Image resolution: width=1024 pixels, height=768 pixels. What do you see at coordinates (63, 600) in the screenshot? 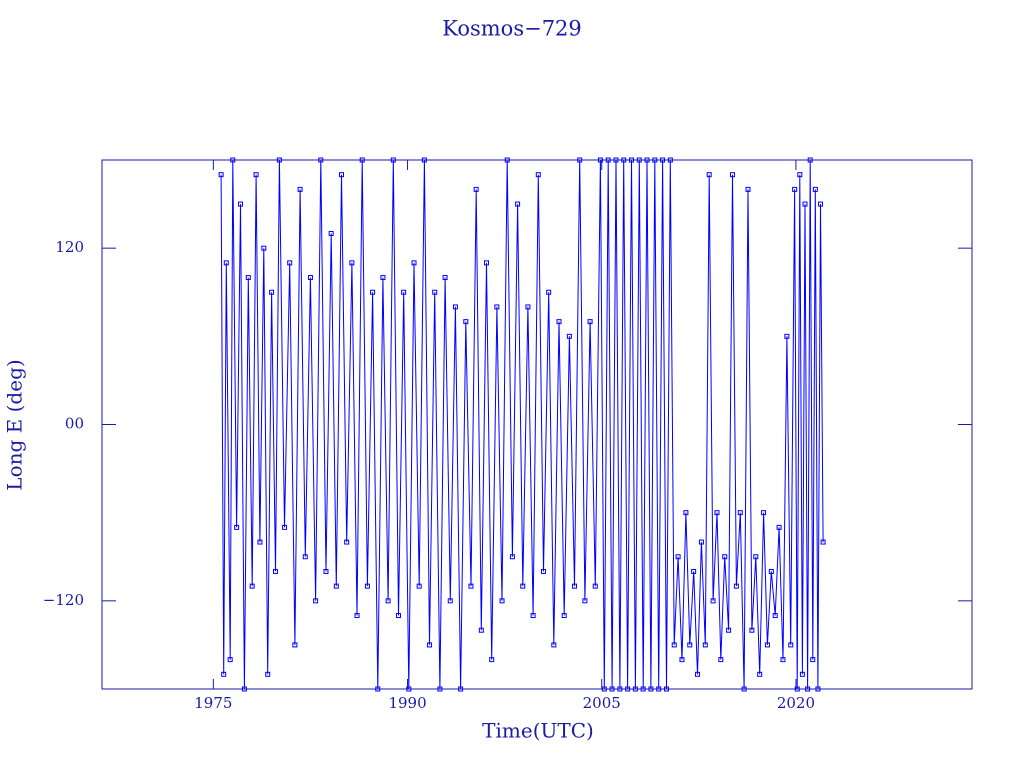
I see `y-tick-label: −120` at bounding box center [63, 600].